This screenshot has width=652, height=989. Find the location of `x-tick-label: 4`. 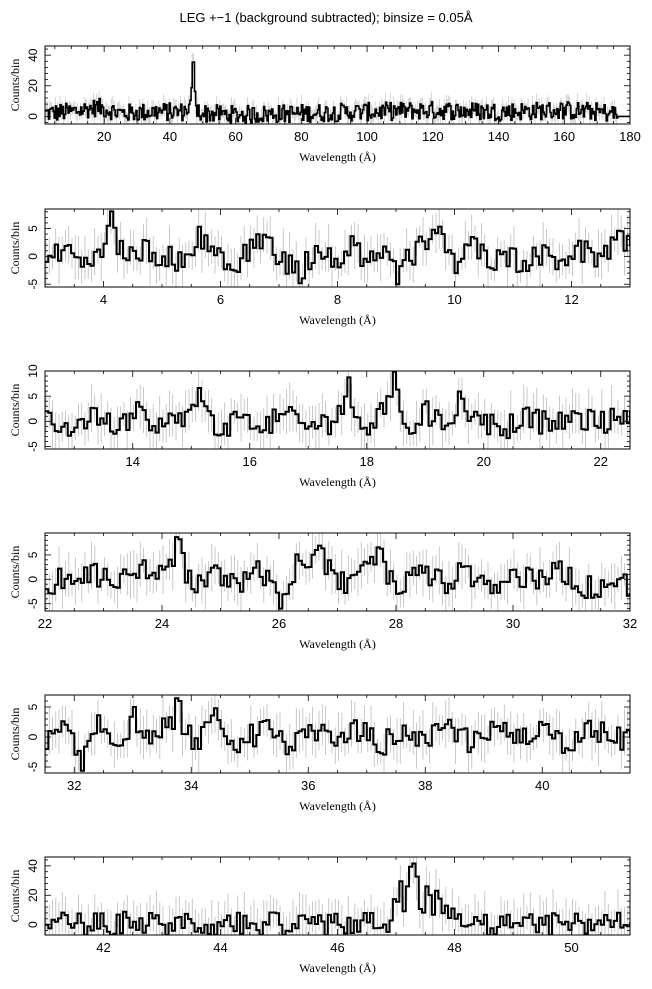

x-tick-label: 4 is located at coordinates (103, 299).